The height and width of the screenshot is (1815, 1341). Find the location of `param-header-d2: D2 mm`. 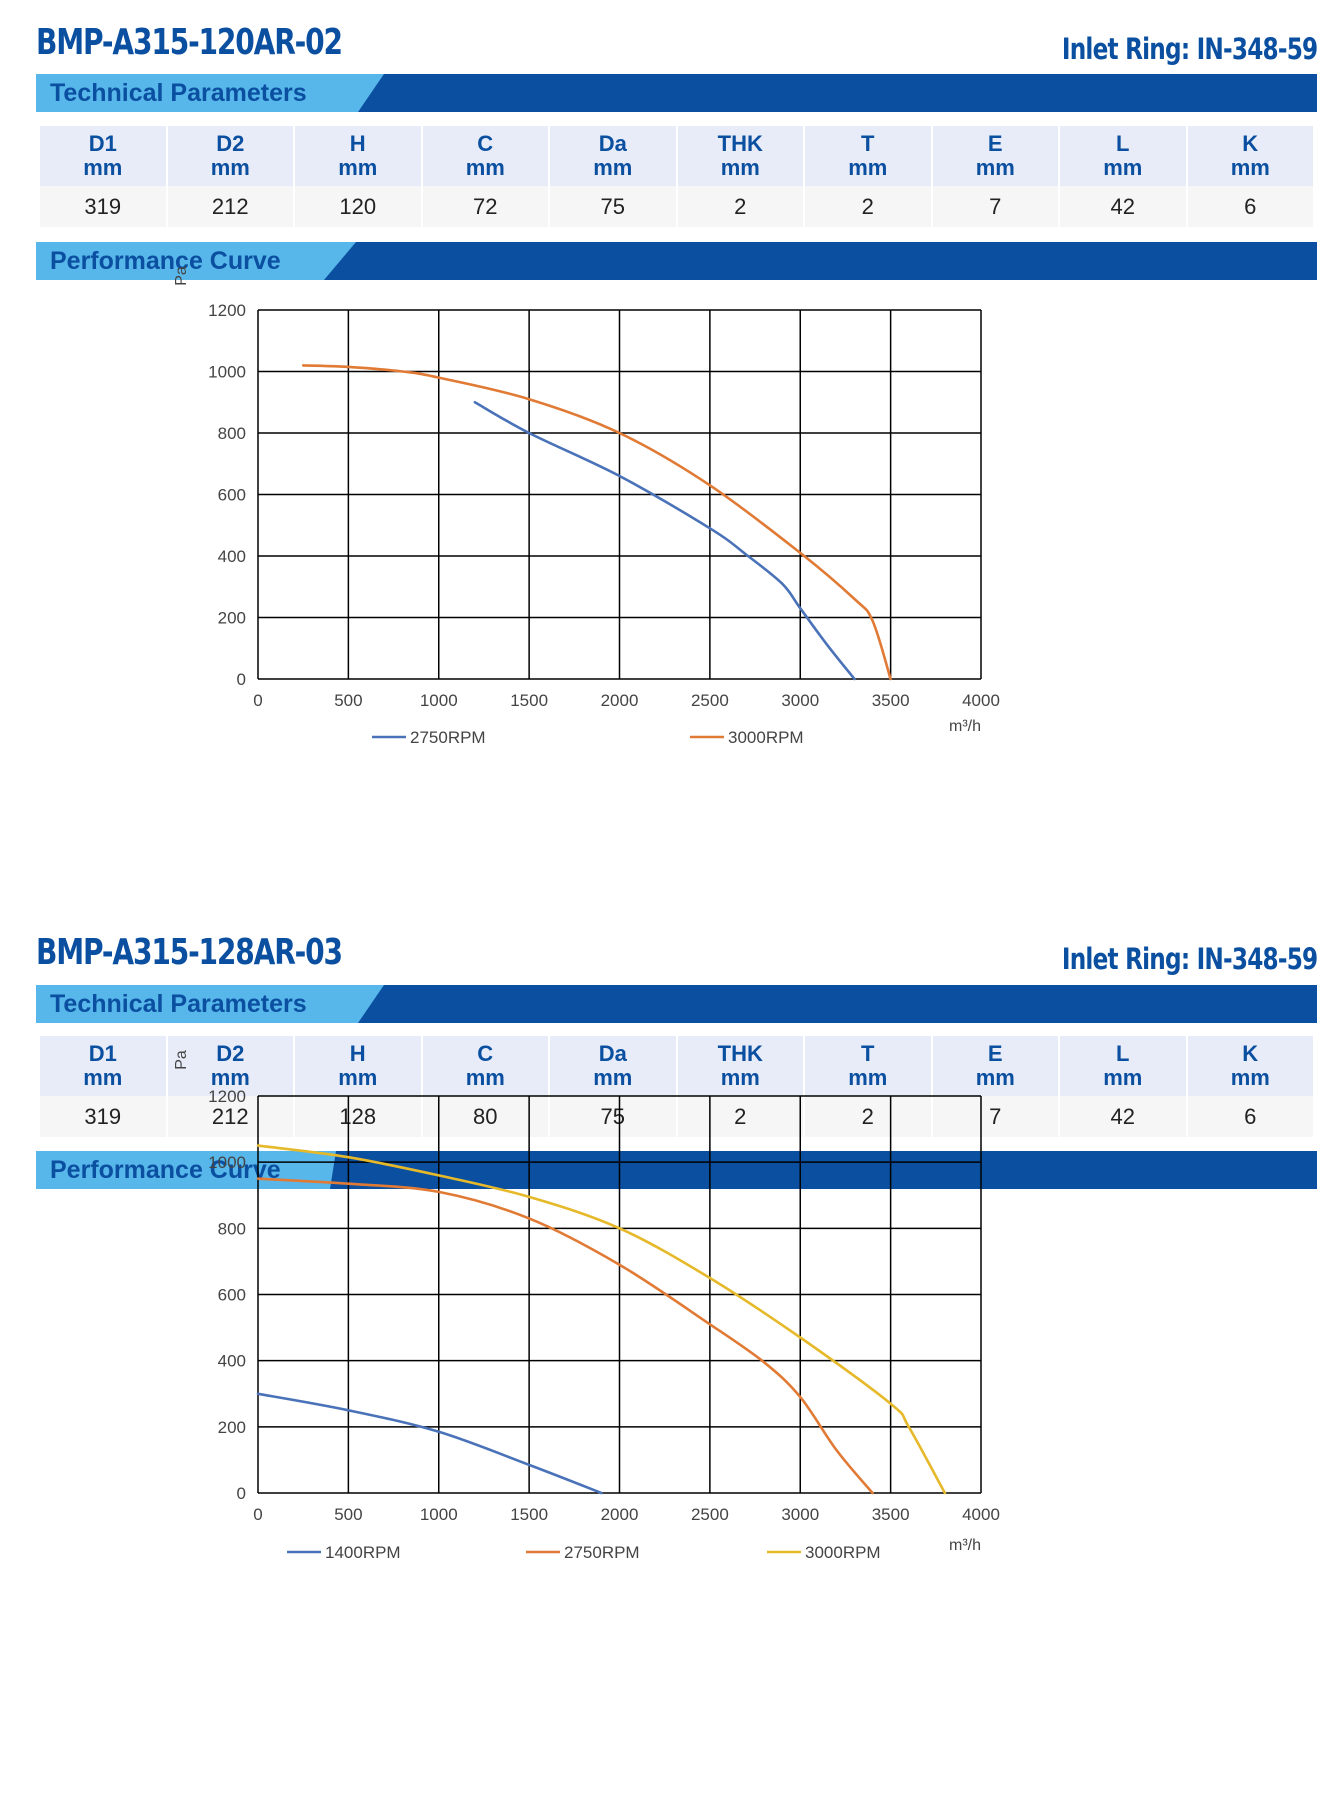

param-header-d2: D2 mm is located at coordinates (230, 156).